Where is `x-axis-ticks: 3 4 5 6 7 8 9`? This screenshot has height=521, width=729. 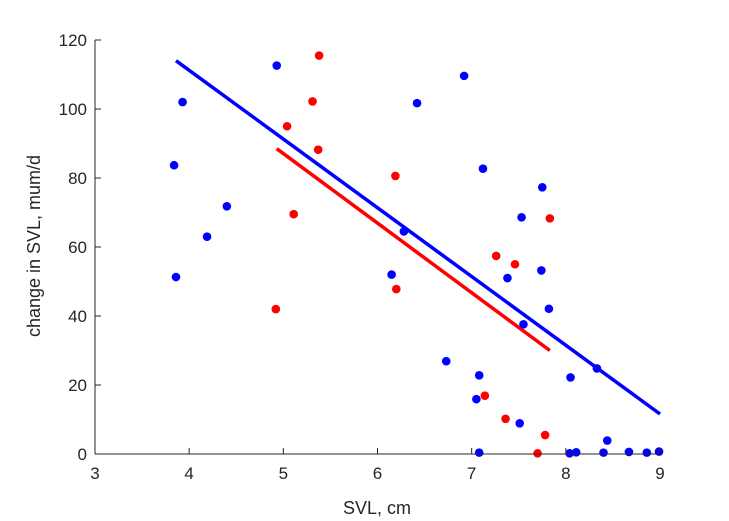 x-axis-ticks: 3 4 5 6 7 8 9 is located at coordinates (377, 465).